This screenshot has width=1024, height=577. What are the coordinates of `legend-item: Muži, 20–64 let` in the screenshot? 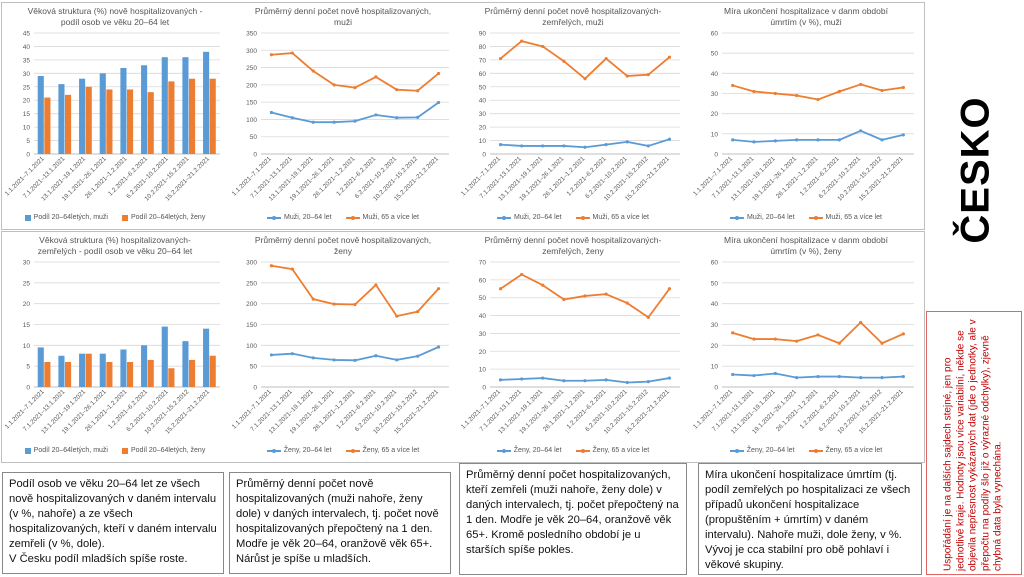 It's located at (299, 217).